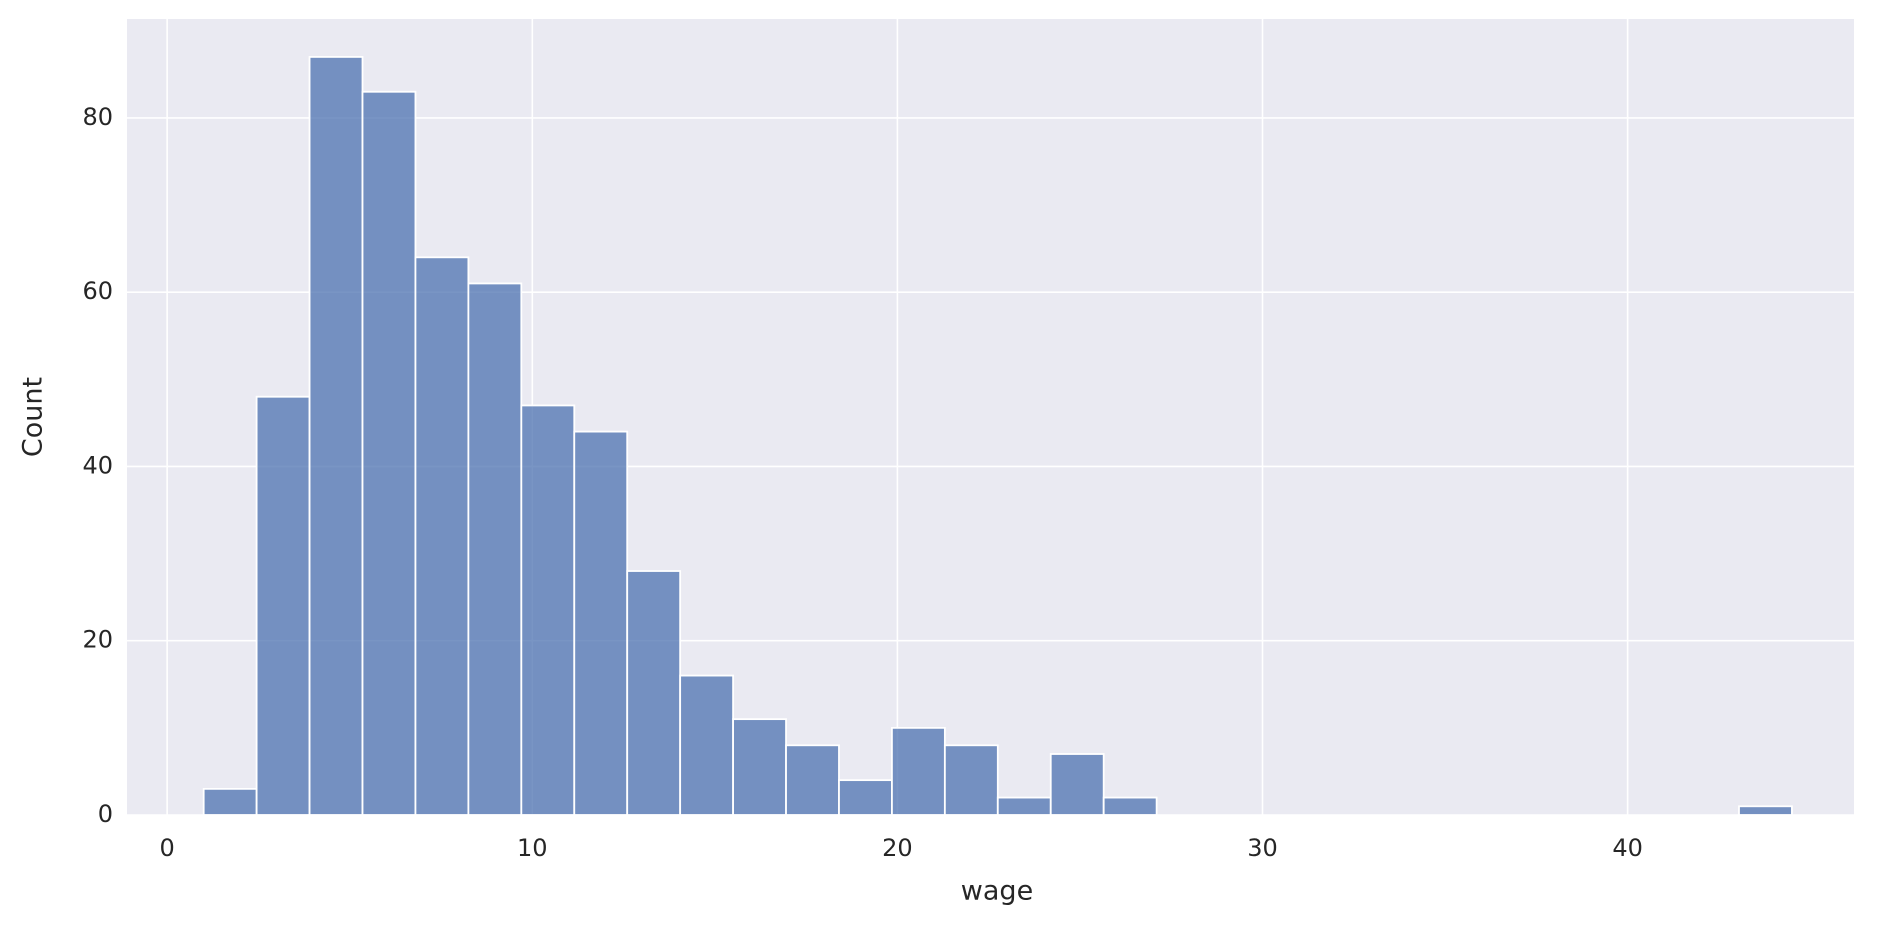  I want to click on x-tick-label: 20, so click(897, 848).